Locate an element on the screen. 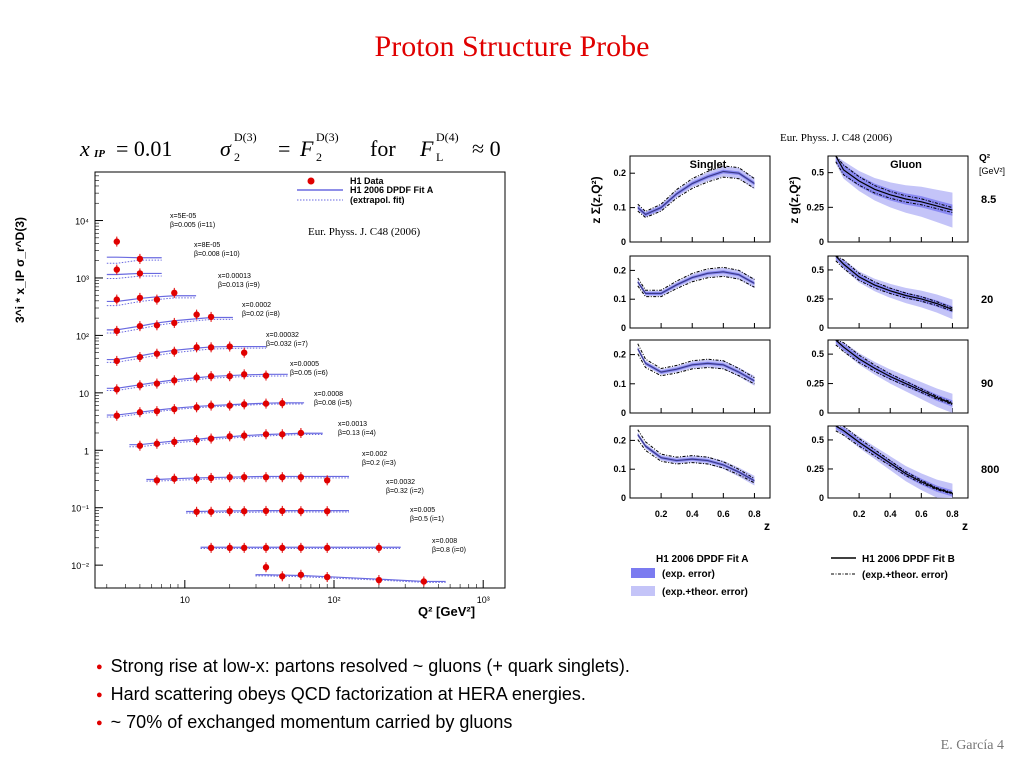 Image resolution: width=1024 pixels, height=768 pixels. series-label-x: x=0.002 is located at coordinates (374, 454).